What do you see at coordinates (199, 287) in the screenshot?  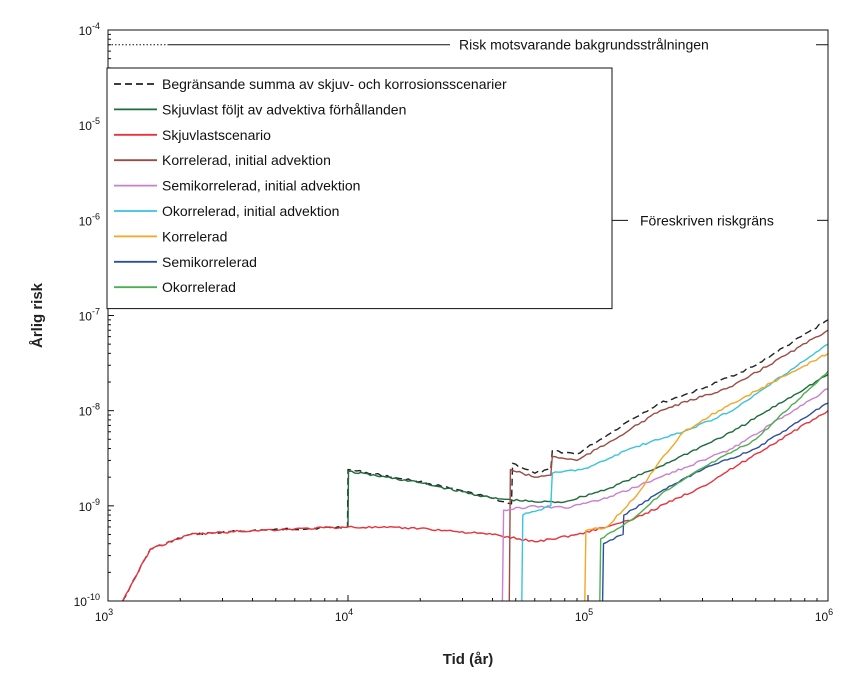 I see `legend-entry: Okorrelerad` at bounding box center [199, 287].